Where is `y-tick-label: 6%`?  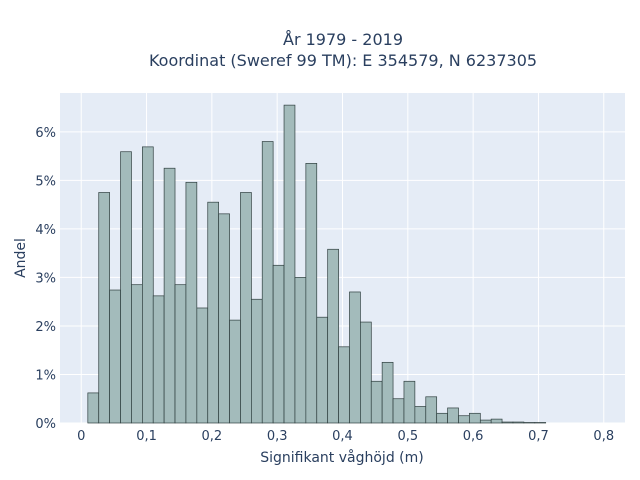 y-tick-label: 6% is located at coordinates (45, 133).